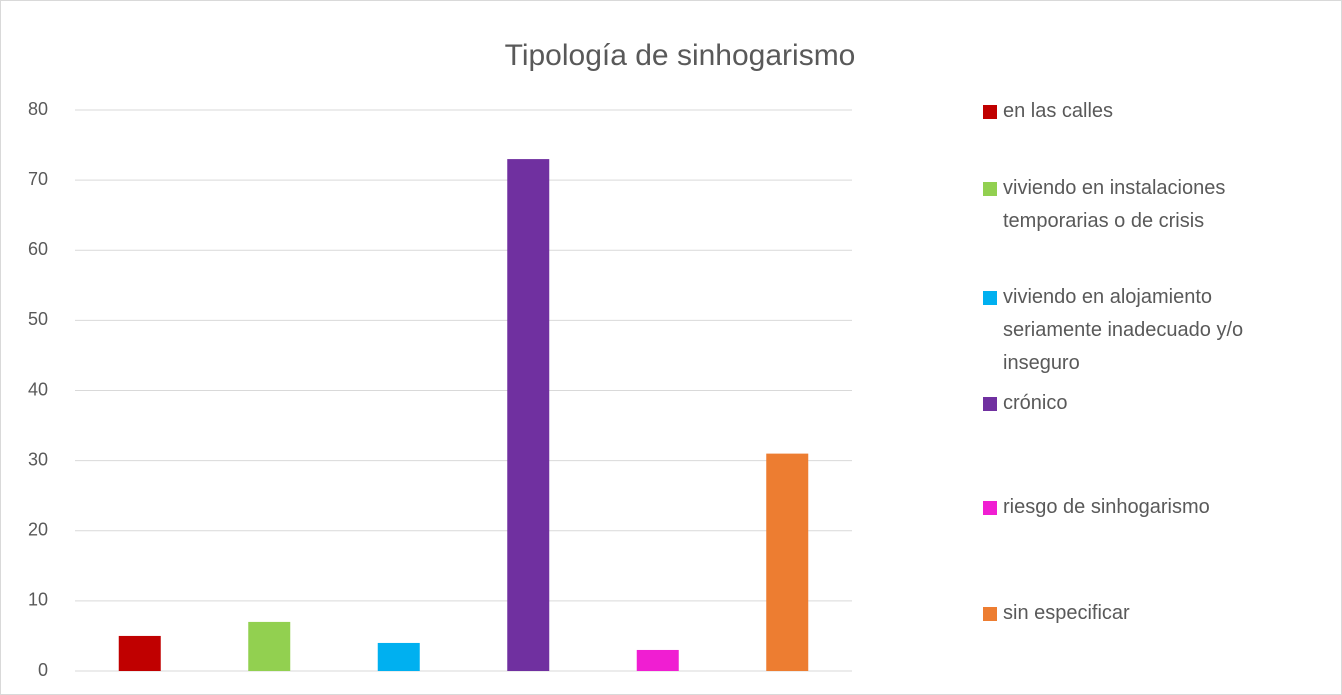  What do you see at coordinates (43, 670) in the screenshot?
I see `y-tick-label: 0` at bounding box center [43, 670].